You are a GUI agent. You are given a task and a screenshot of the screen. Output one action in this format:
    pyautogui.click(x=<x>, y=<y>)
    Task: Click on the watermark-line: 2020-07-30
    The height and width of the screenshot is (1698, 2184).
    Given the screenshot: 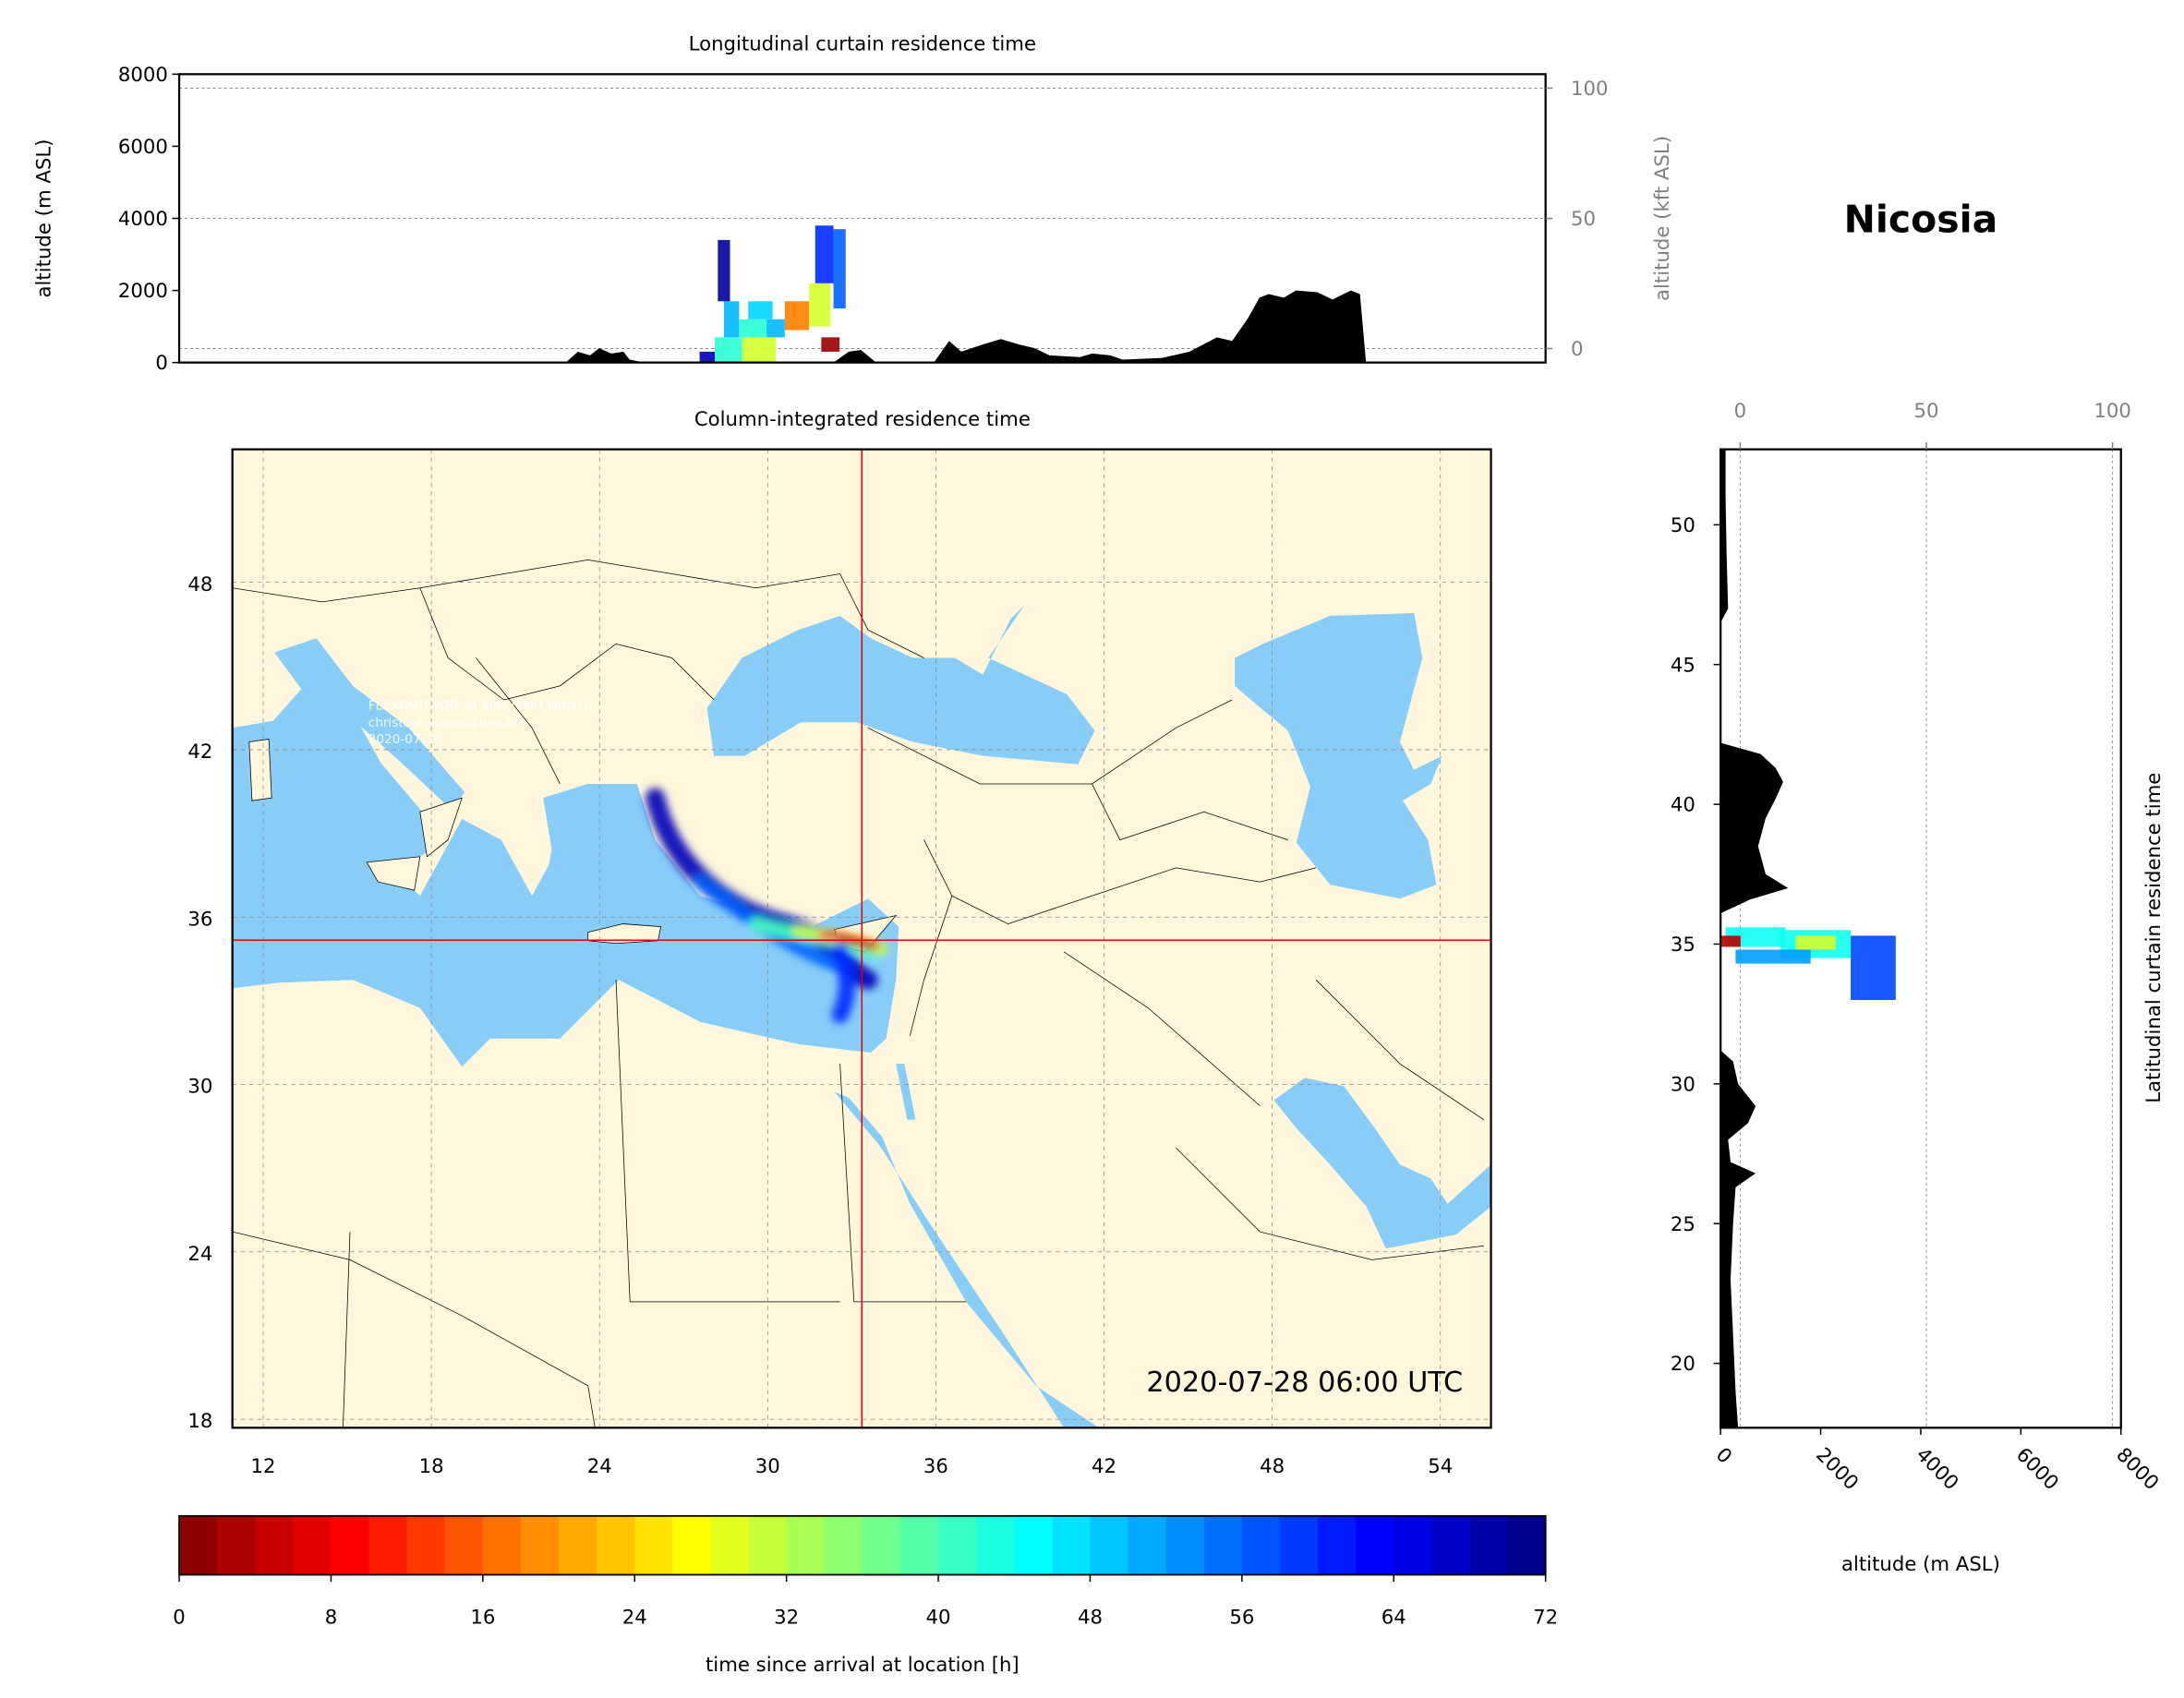 What is the action you would take?
    pyautogui.click(x=404, y=739)
    